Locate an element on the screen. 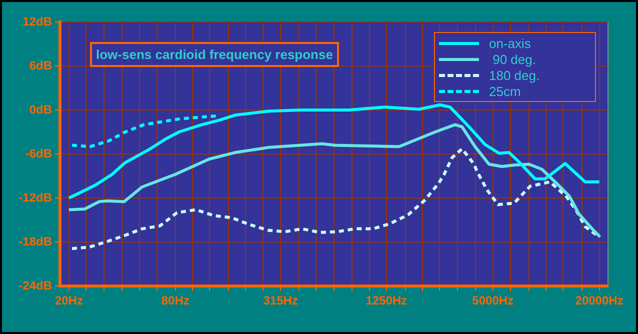  y-tick-label: 0dB is located at coordinates (40, 109).